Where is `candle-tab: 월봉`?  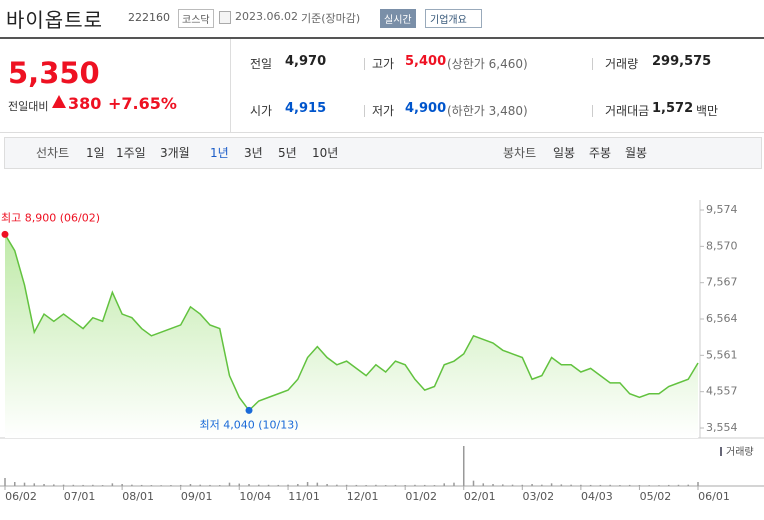 candle-tab: 월봉 is located at coordinates (636, 153).